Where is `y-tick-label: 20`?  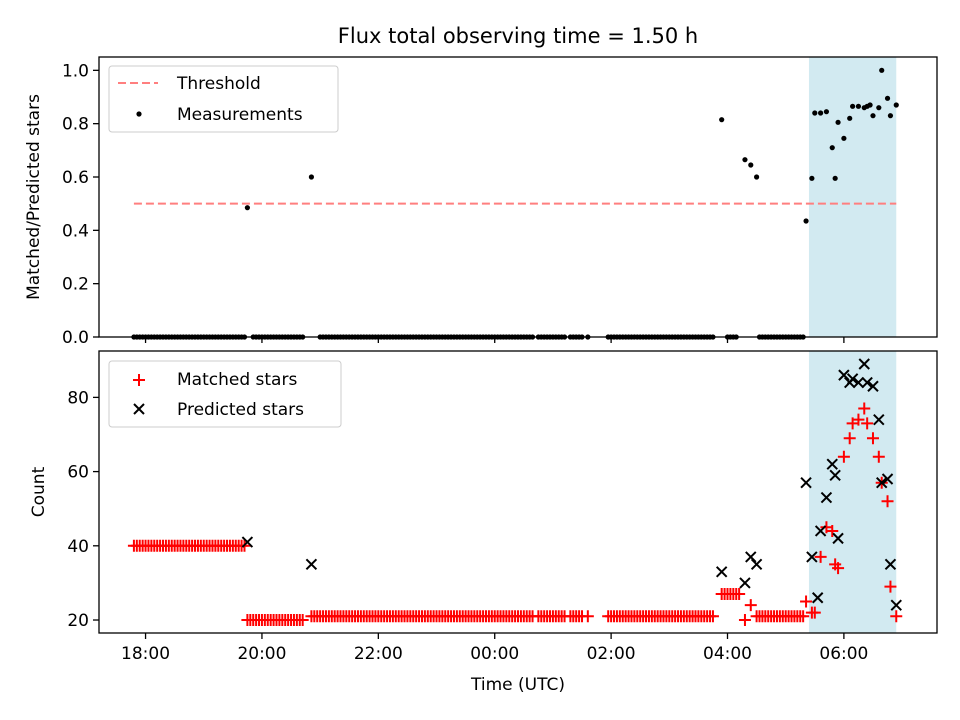
y-tick-label: 20 is located at coordinates (78, 621).